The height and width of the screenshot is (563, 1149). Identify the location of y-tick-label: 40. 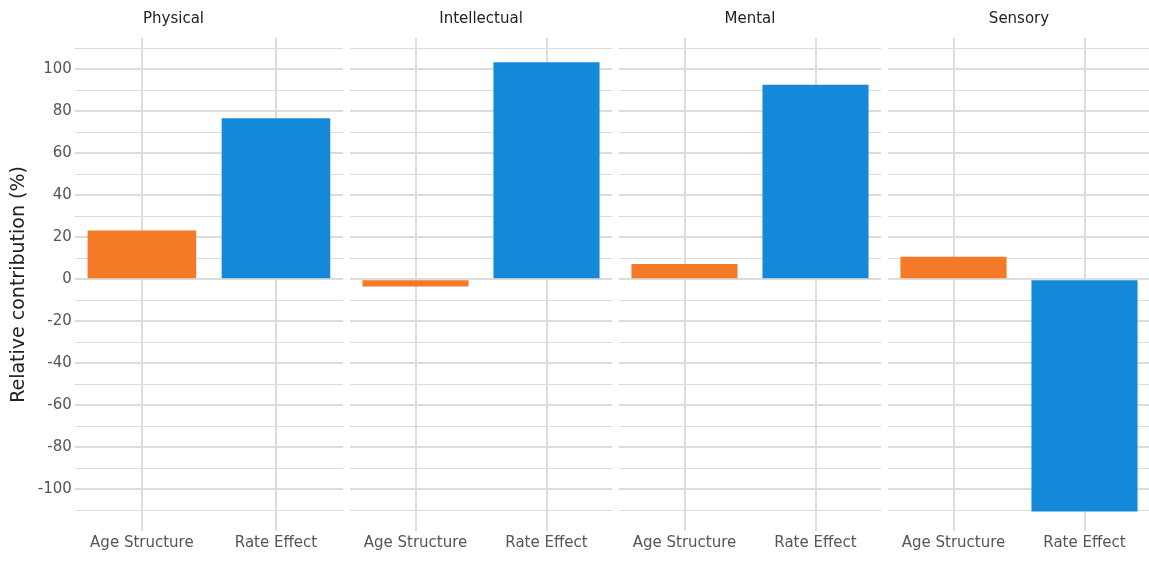
(62, 194).